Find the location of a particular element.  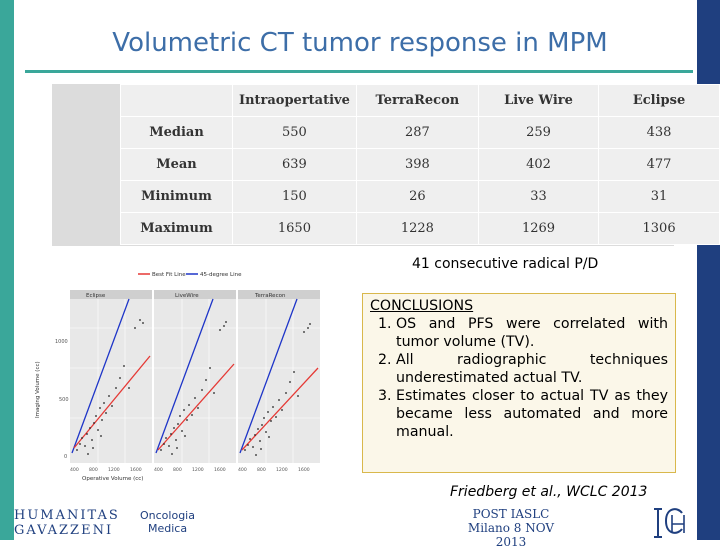

panel-livewire: LiveWire 400 800 1200 1600 is located at coordinates (195, 381).